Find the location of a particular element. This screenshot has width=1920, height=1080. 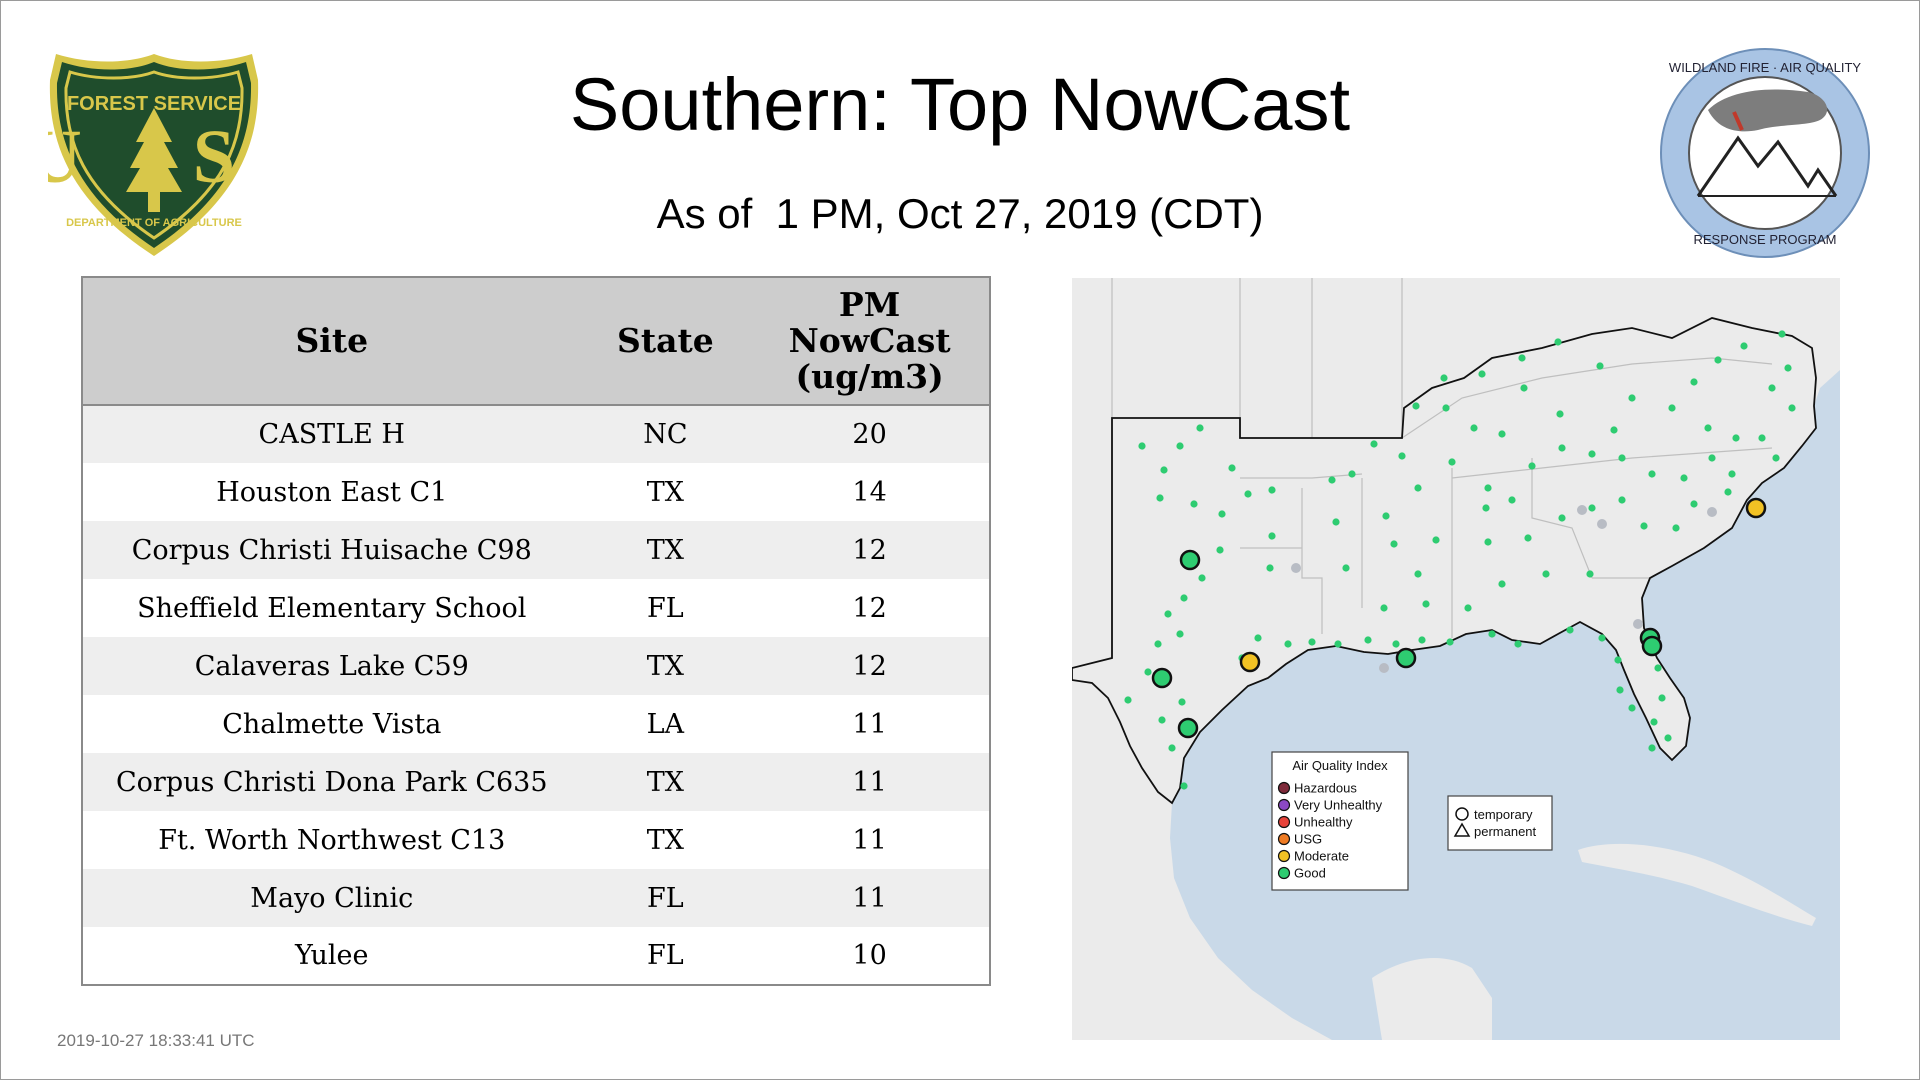

aqi-legend-title: Air Quality Index is located at coordinates (1340, 765).